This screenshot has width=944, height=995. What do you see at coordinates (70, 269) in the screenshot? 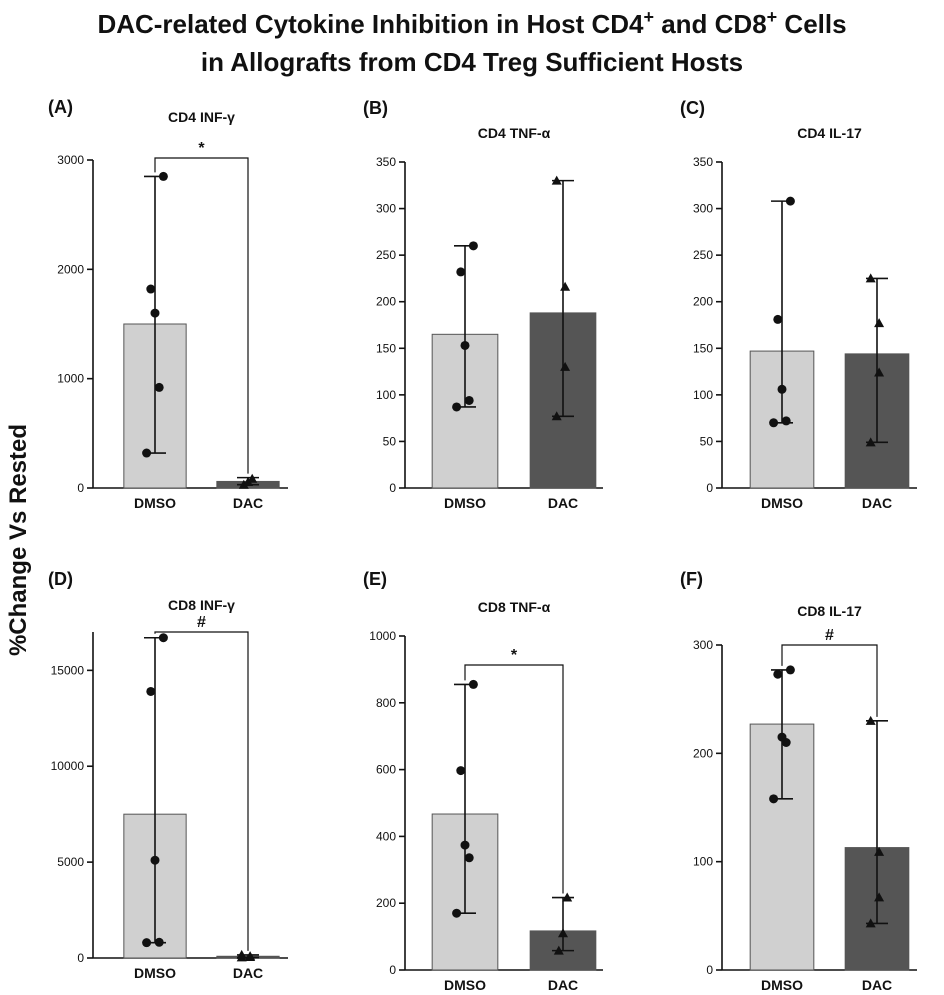
I see `y-tick-label: 2000` at bounding box center [70, 269].